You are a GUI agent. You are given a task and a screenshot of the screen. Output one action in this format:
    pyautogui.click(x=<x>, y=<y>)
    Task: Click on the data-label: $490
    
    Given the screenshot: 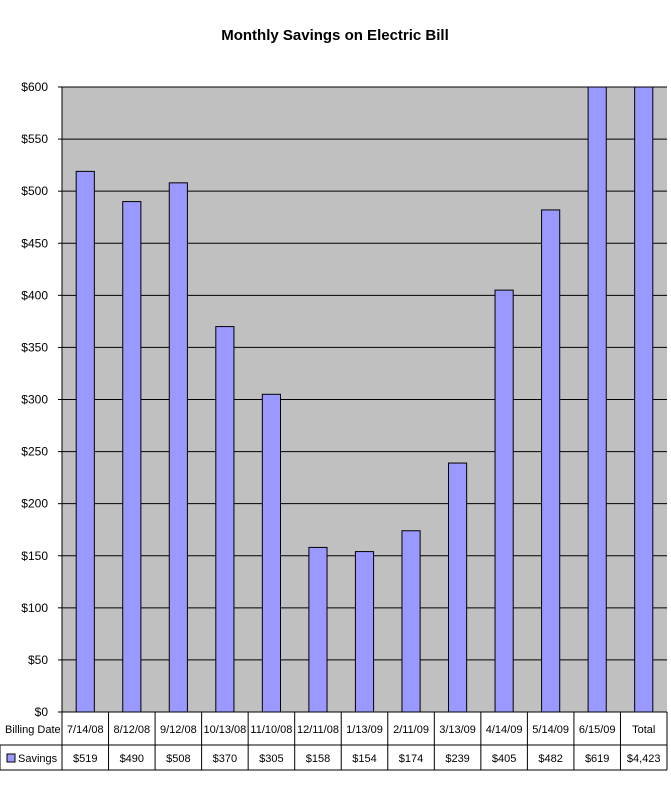 What is the action you would take?
    pyautogui.click(x=132, y=759)
    